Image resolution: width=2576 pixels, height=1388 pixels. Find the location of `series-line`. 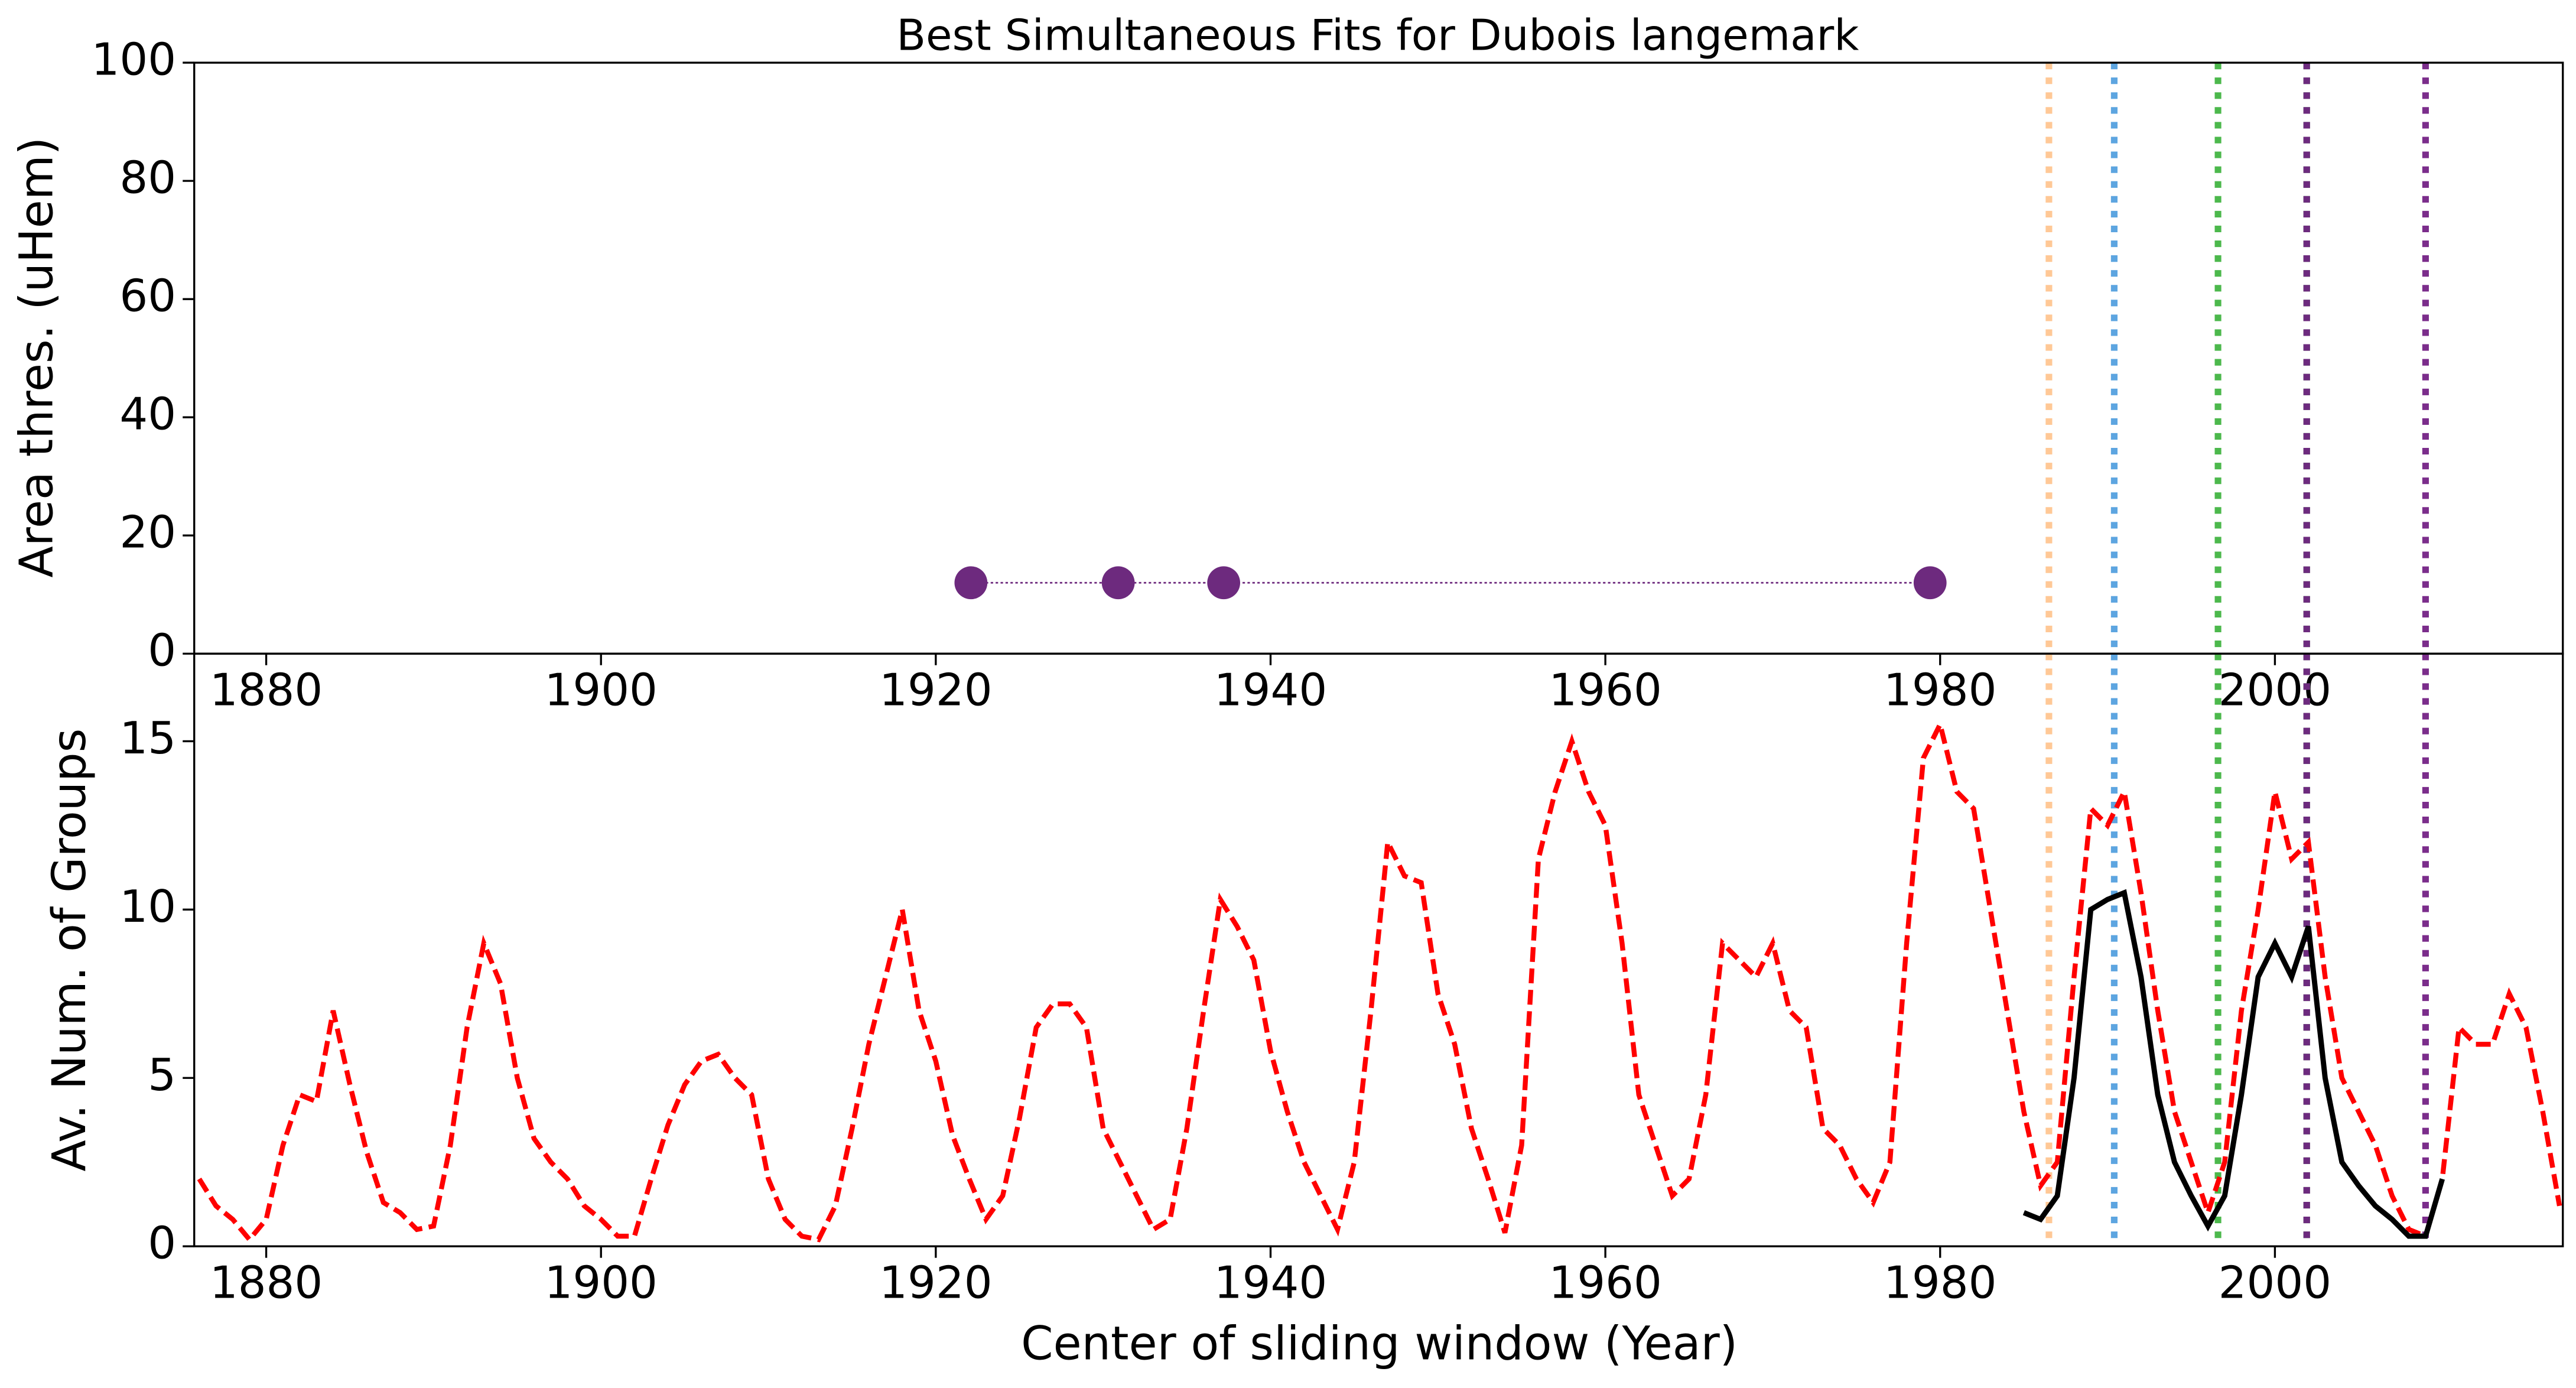

series-line is located at coordinates (2234, 1064).